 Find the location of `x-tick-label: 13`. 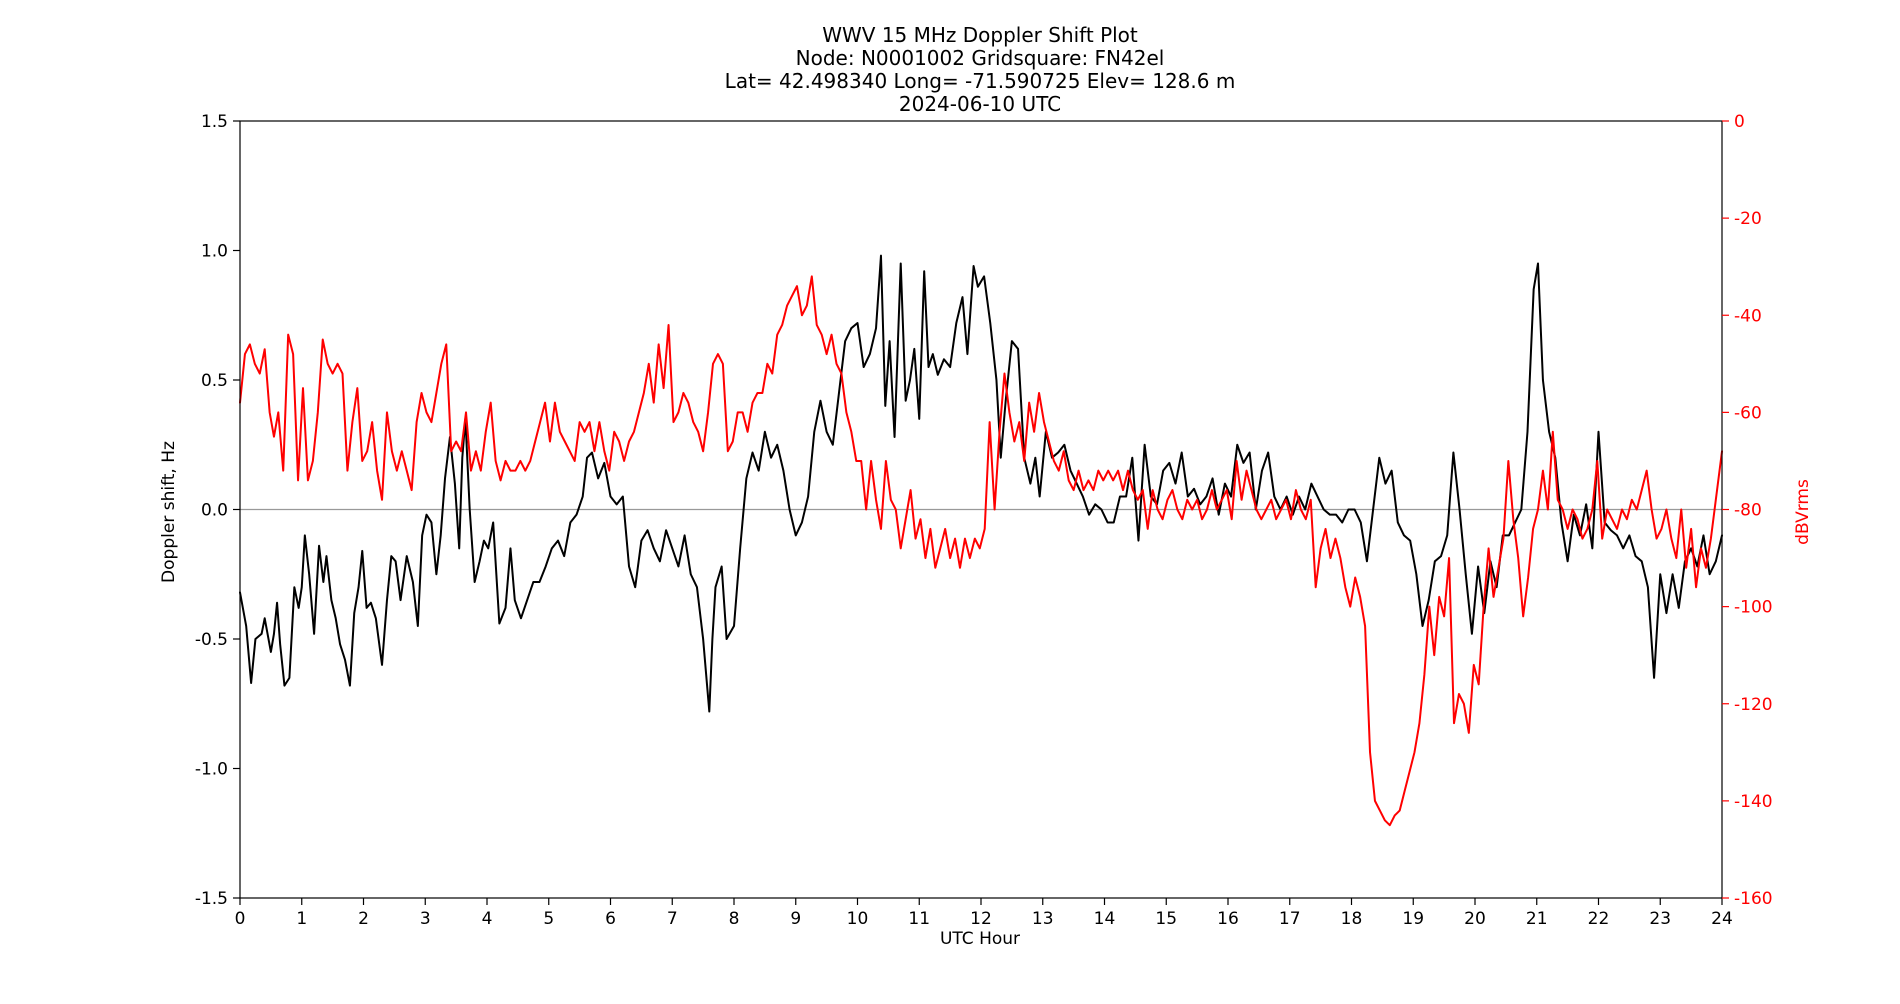

x-tick-label: 13 is located at coordinates (1043, 919).